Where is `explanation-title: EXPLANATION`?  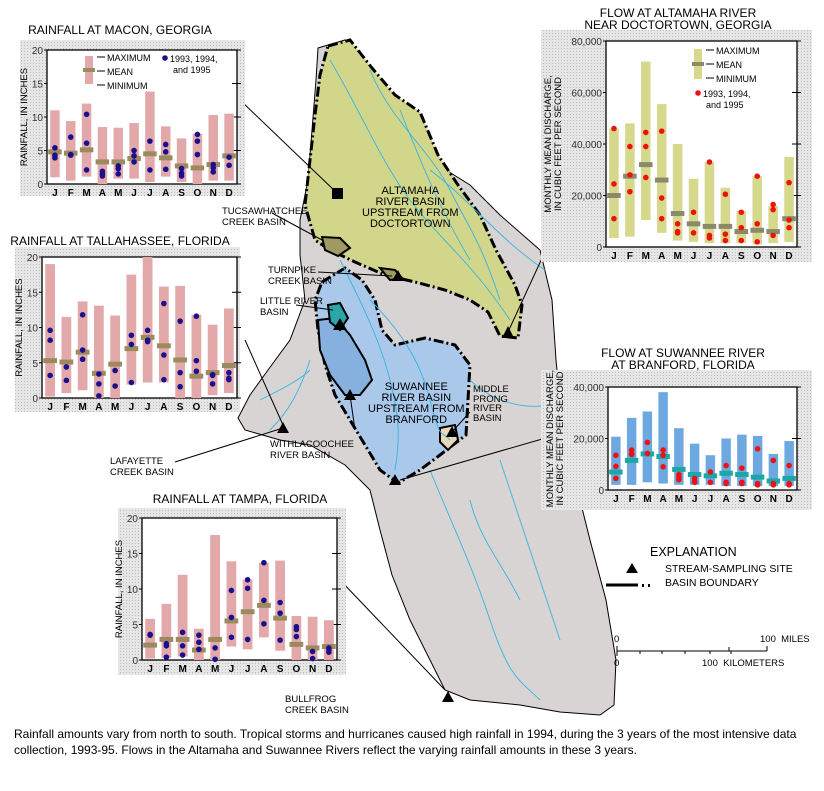
explanation-title: EXPLANATION is located at coordinates (693, 552).